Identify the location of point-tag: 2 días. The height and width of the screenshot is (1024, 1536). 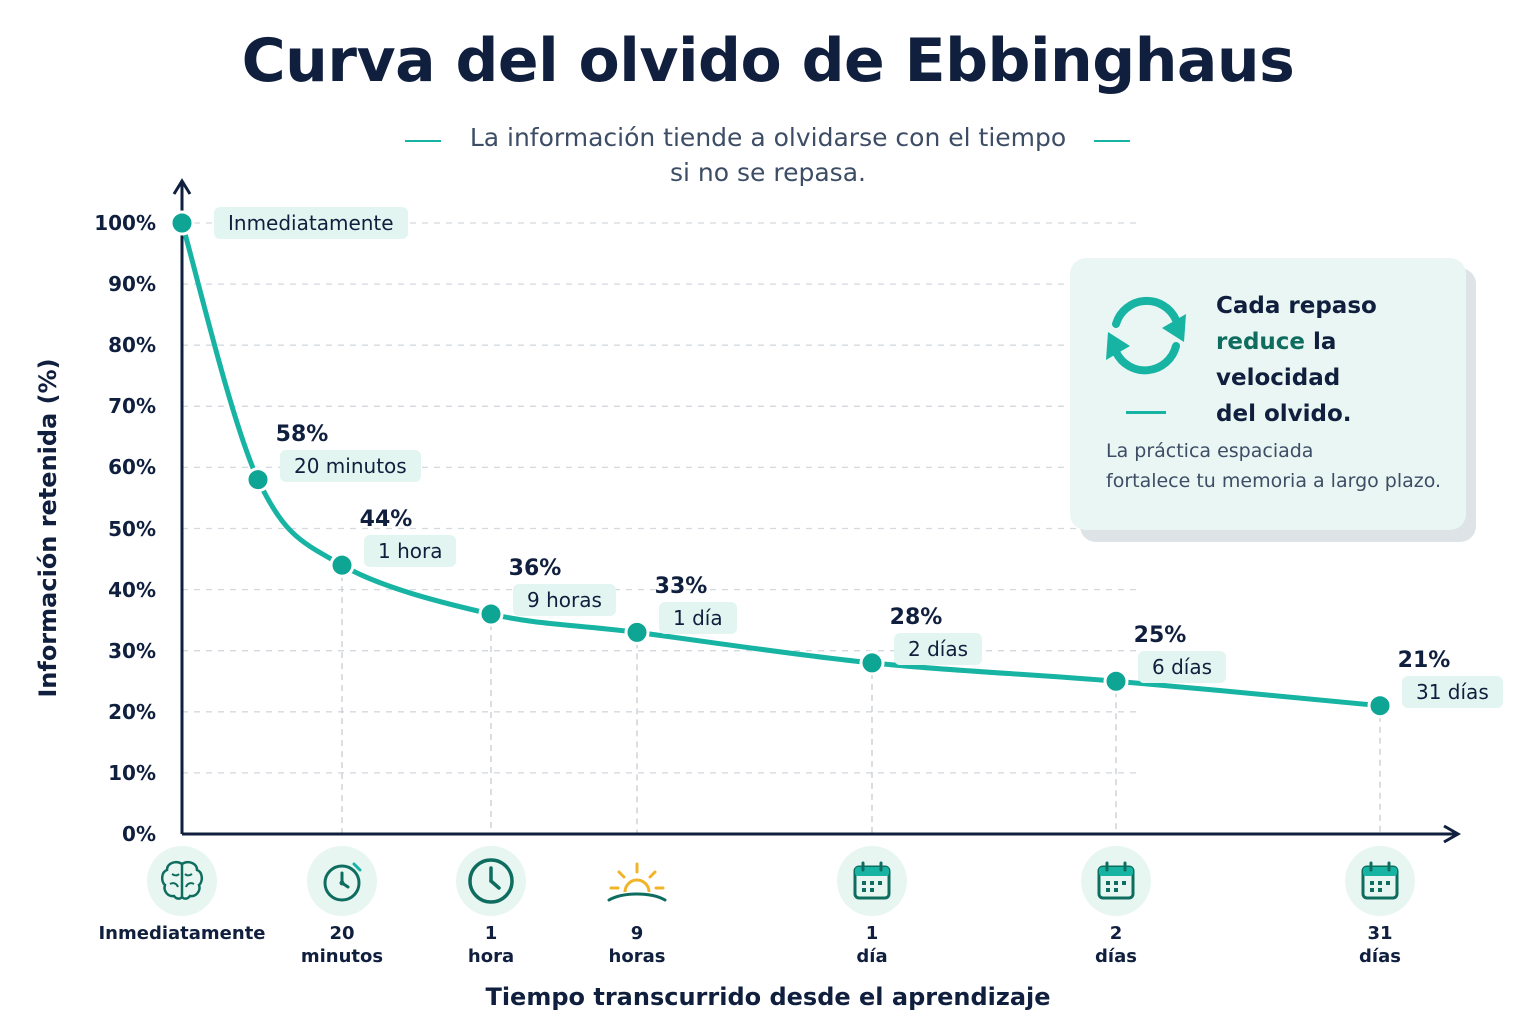
(938, 648).